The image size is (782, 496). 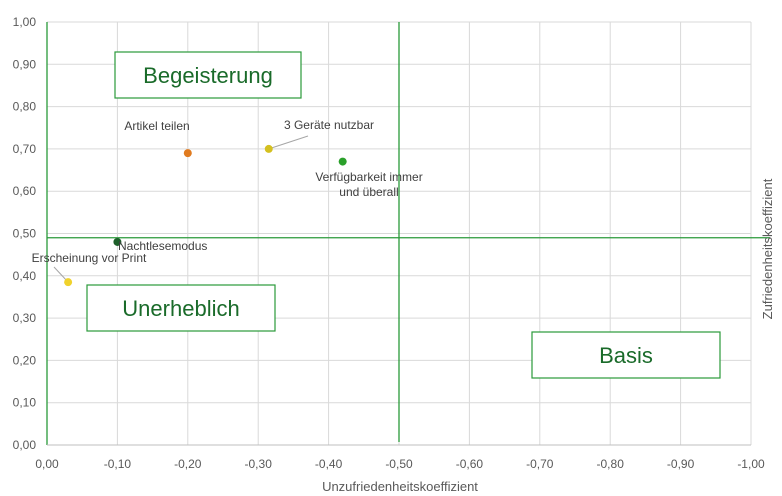 What do you see at coordinates (540, 464) in the screenshot?
I see `x-tick-label: -0,70` at bounding box center [540, 464].